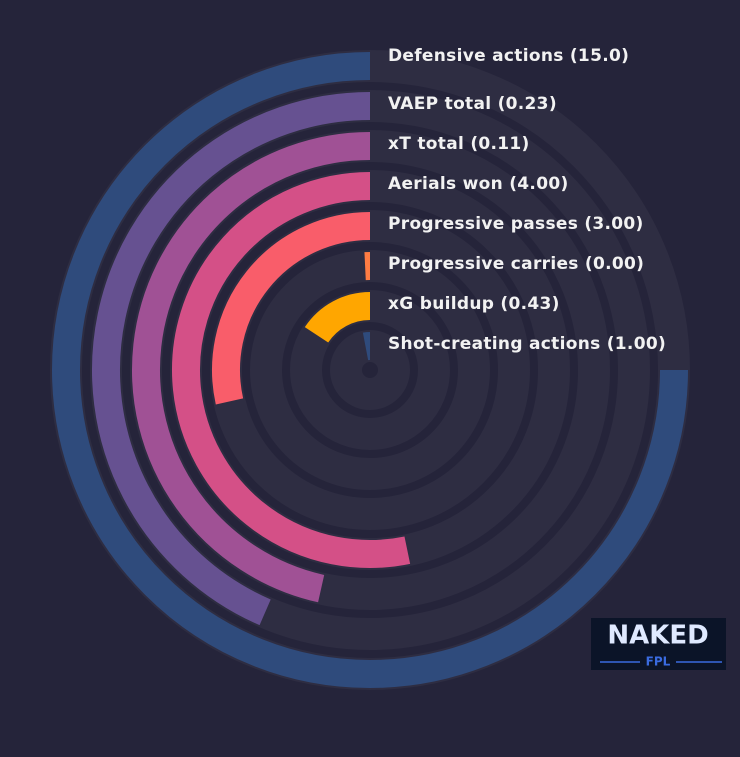 This screenshot has width=740, height=757. I want to click on bar-label: xG buildup (0.43), so click(474, 304).